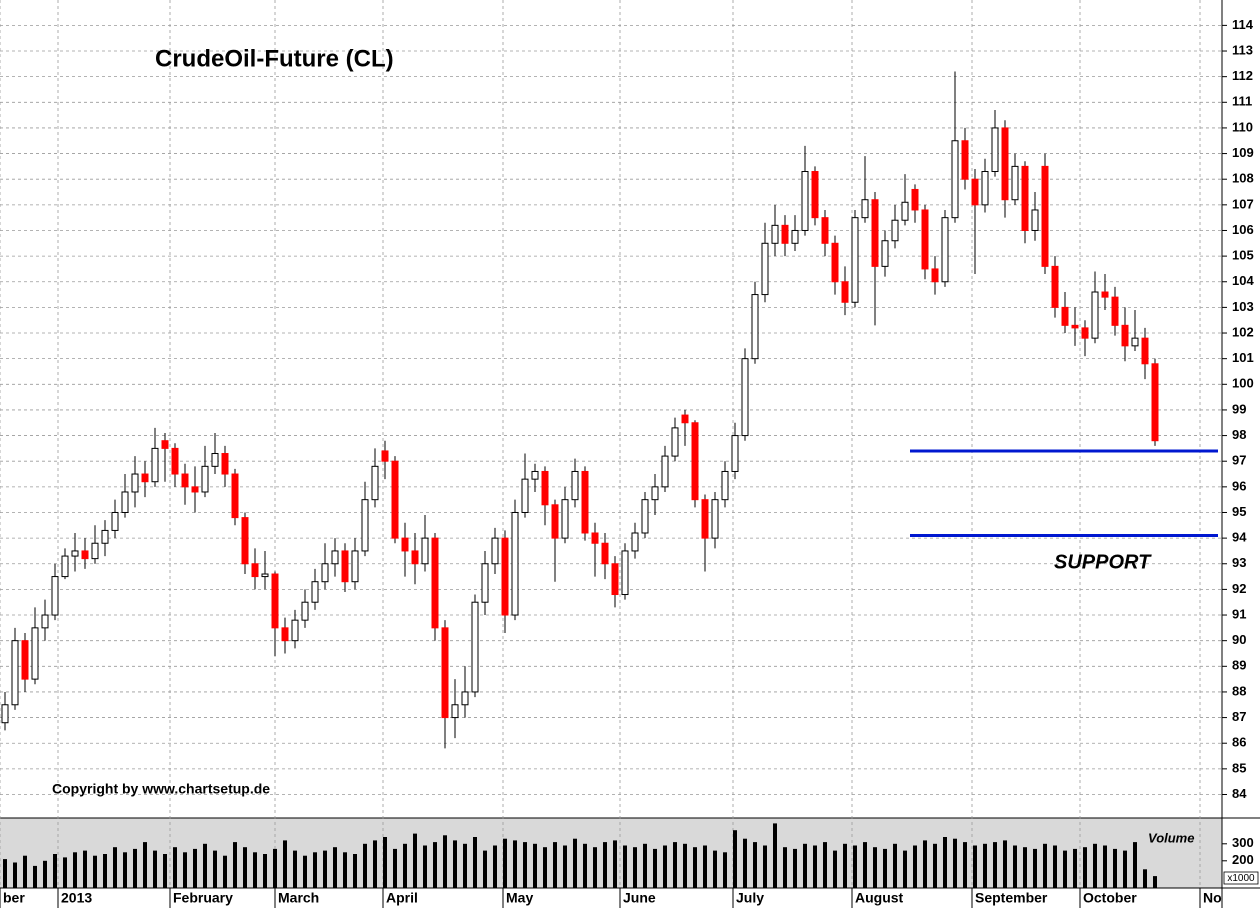  I want to click on y-tick-label: 88, so click(1239, 690).